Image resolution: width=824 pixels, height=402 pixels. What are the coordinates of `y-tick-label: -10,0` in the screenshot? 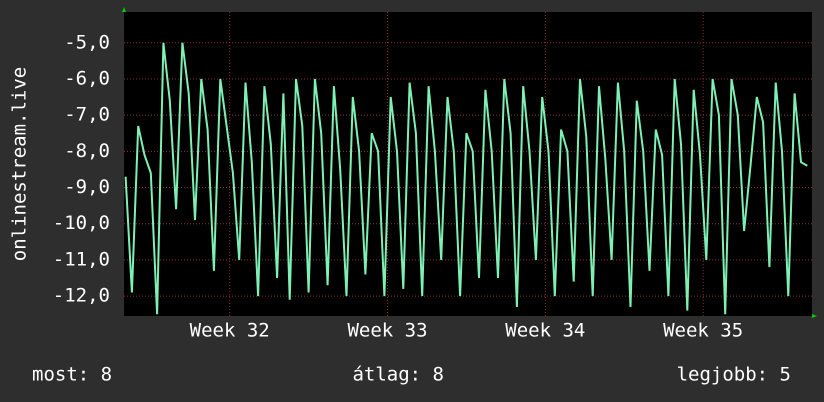 It's located at (81, 223).